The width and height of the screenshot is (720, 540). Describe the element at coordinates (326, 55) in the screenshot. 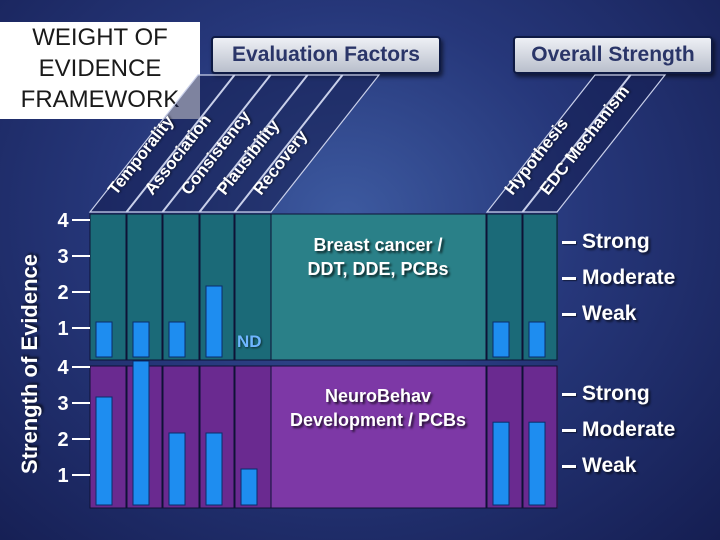

I see `evaluation-factors-header: Evaluation Factors` at that location.